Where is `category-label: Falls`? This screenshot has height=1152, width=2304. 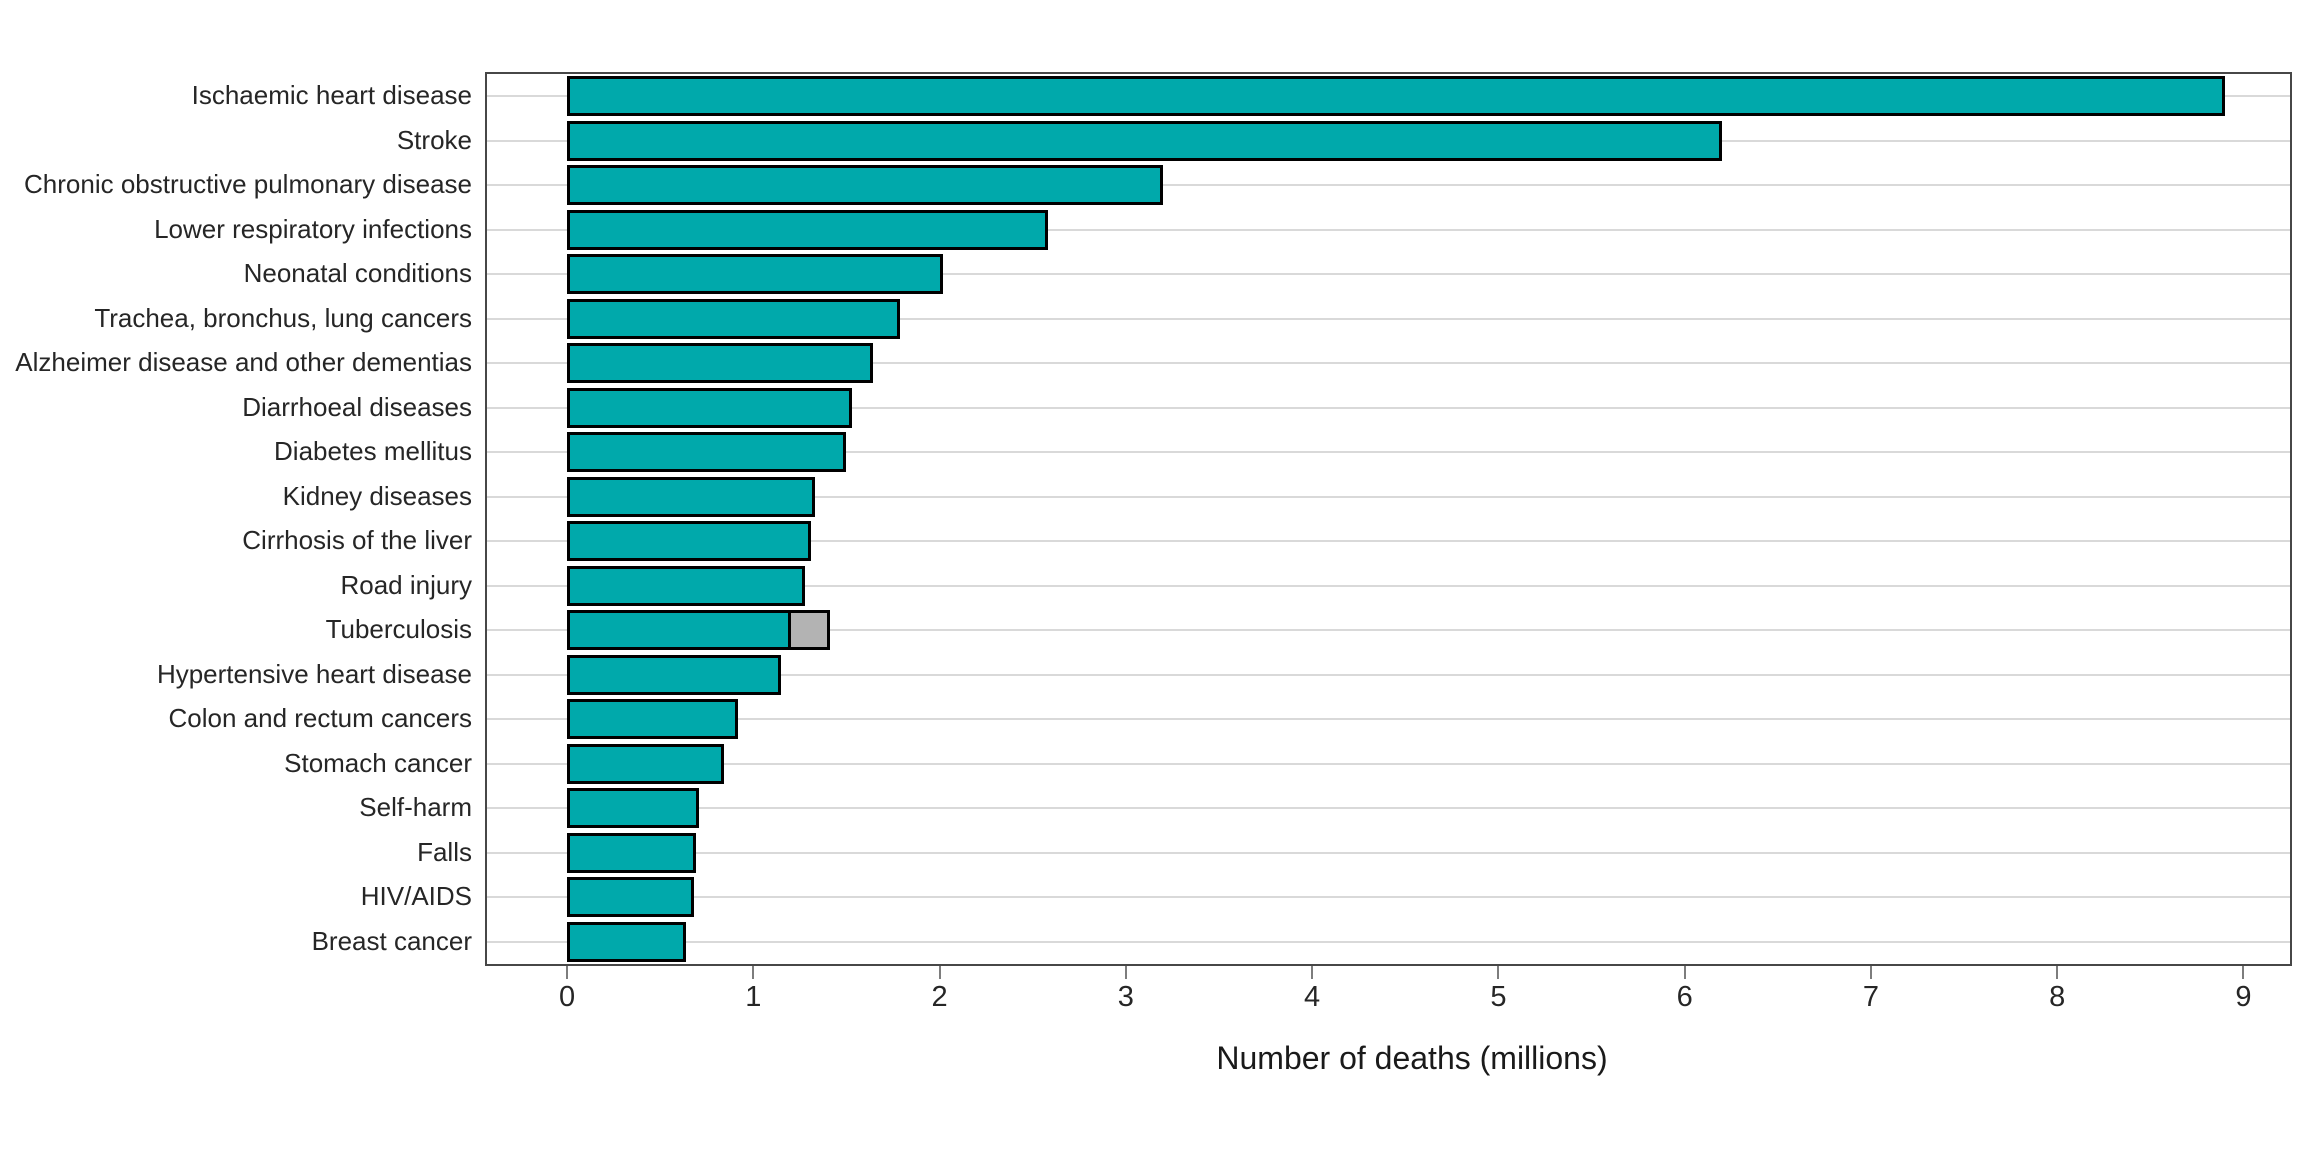 category-label: Falls is located at coordinates (444, 851).